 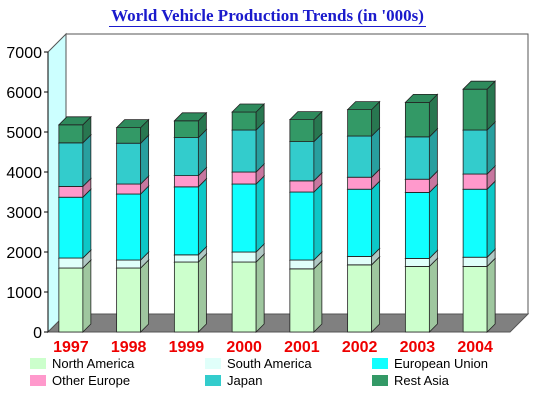 I want to click on bar-2002-other-europe-front, so click(x=360, y=183).